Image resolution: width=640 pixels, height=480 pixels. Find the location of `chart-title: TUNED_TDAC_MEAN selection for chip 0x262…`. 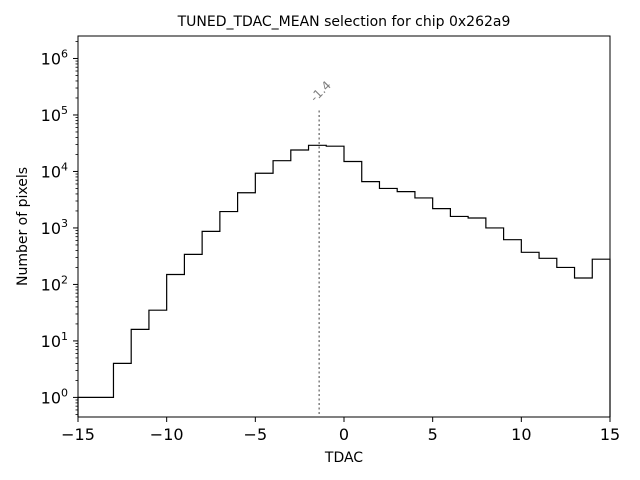

chart-title: TUNED_TDAC_MEAN selection for chip 0x262… is located at coordinates (344, 22).